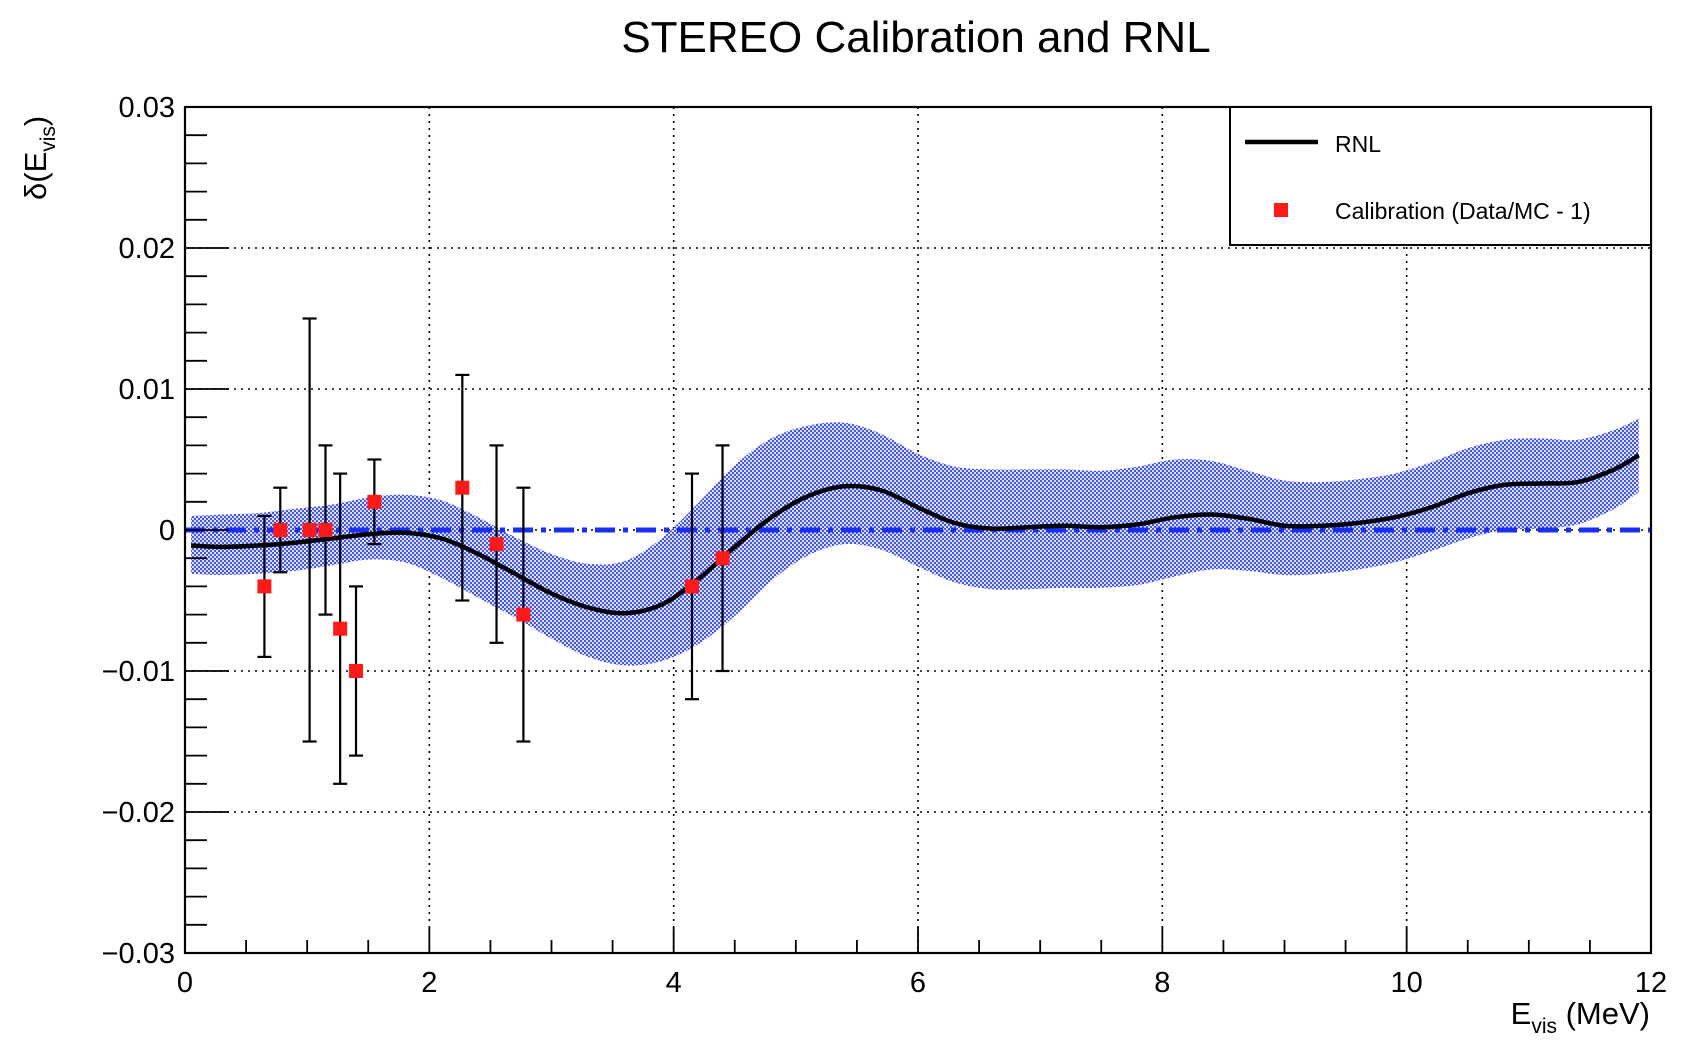  What do you see at coordinates (429, 983) in the screenshot?
I see `x-tick-label: 2` at bounding box center [429, 983].